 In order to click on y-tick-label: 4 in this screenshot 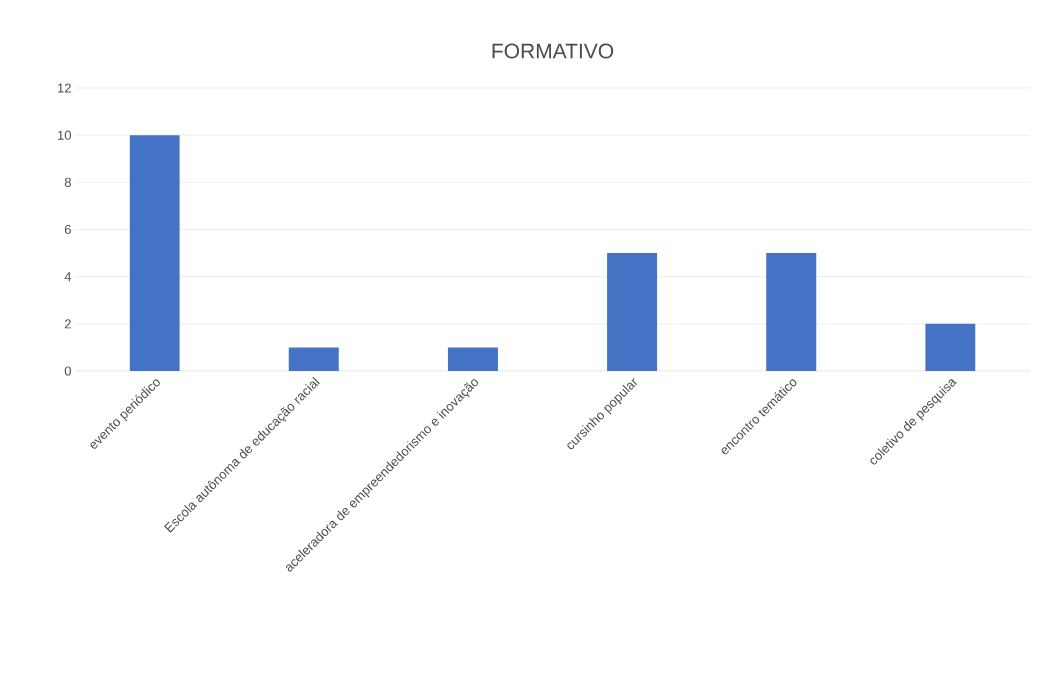, I will do `click(68, 277)`.